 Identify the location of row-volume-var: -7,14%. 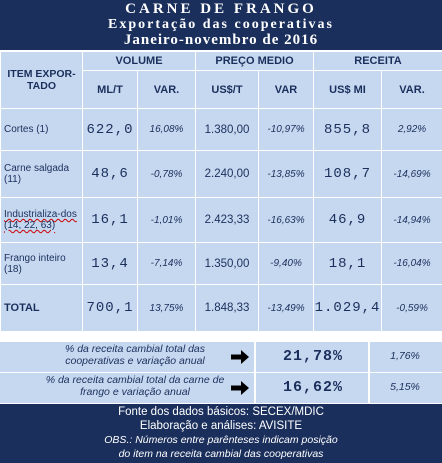
(166, 263).